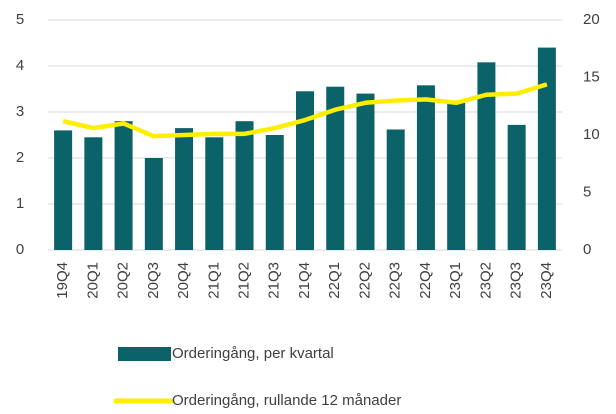 The width and height of the screenshot is (616, 414). Describe the element at coordinates (62, 280) in the screenshot. I see `x-tick-label: 19Q4` at that location.